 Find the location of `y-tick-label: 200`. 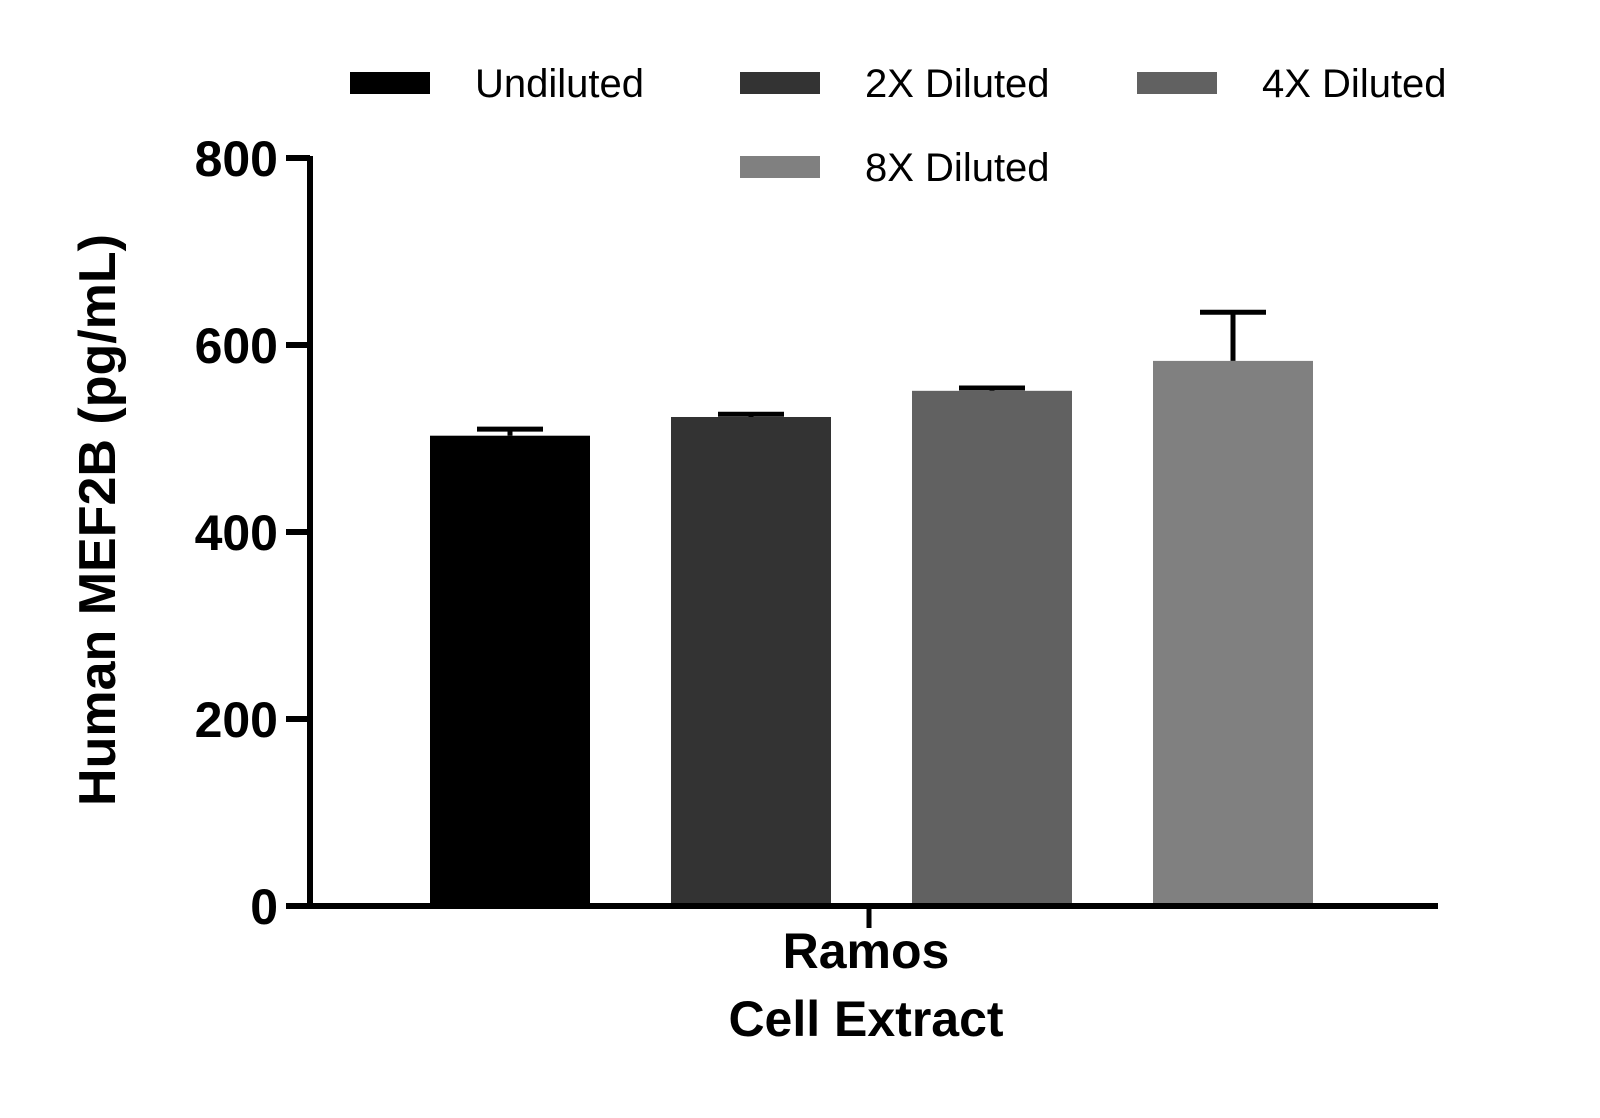

y-tick-label: 200 is located at coordinates (236, 720).